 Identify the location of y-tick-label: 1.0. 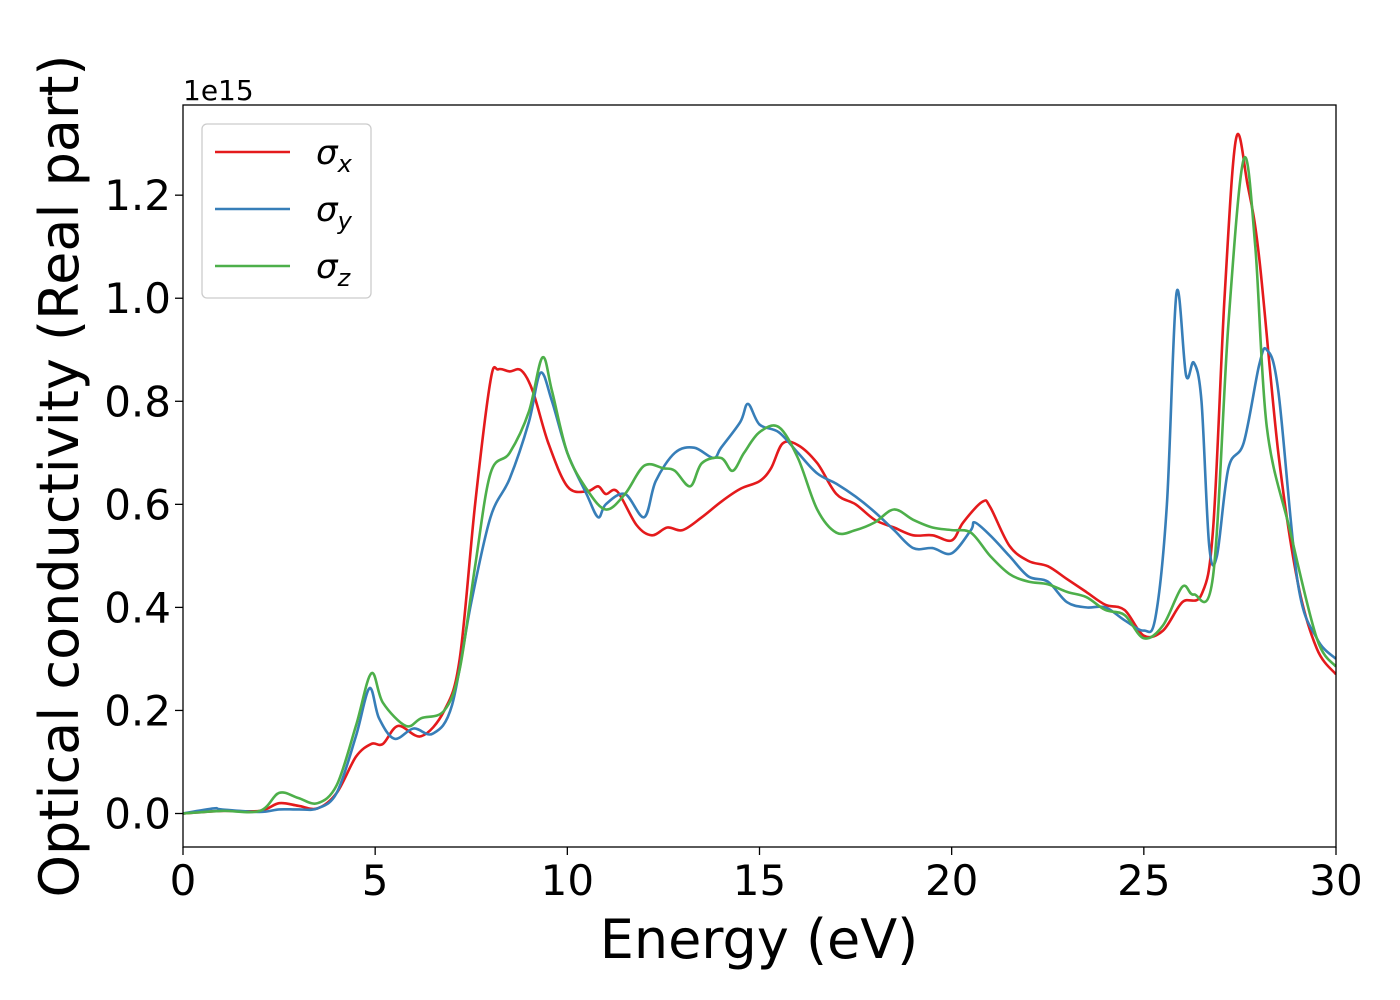
(137, 298).